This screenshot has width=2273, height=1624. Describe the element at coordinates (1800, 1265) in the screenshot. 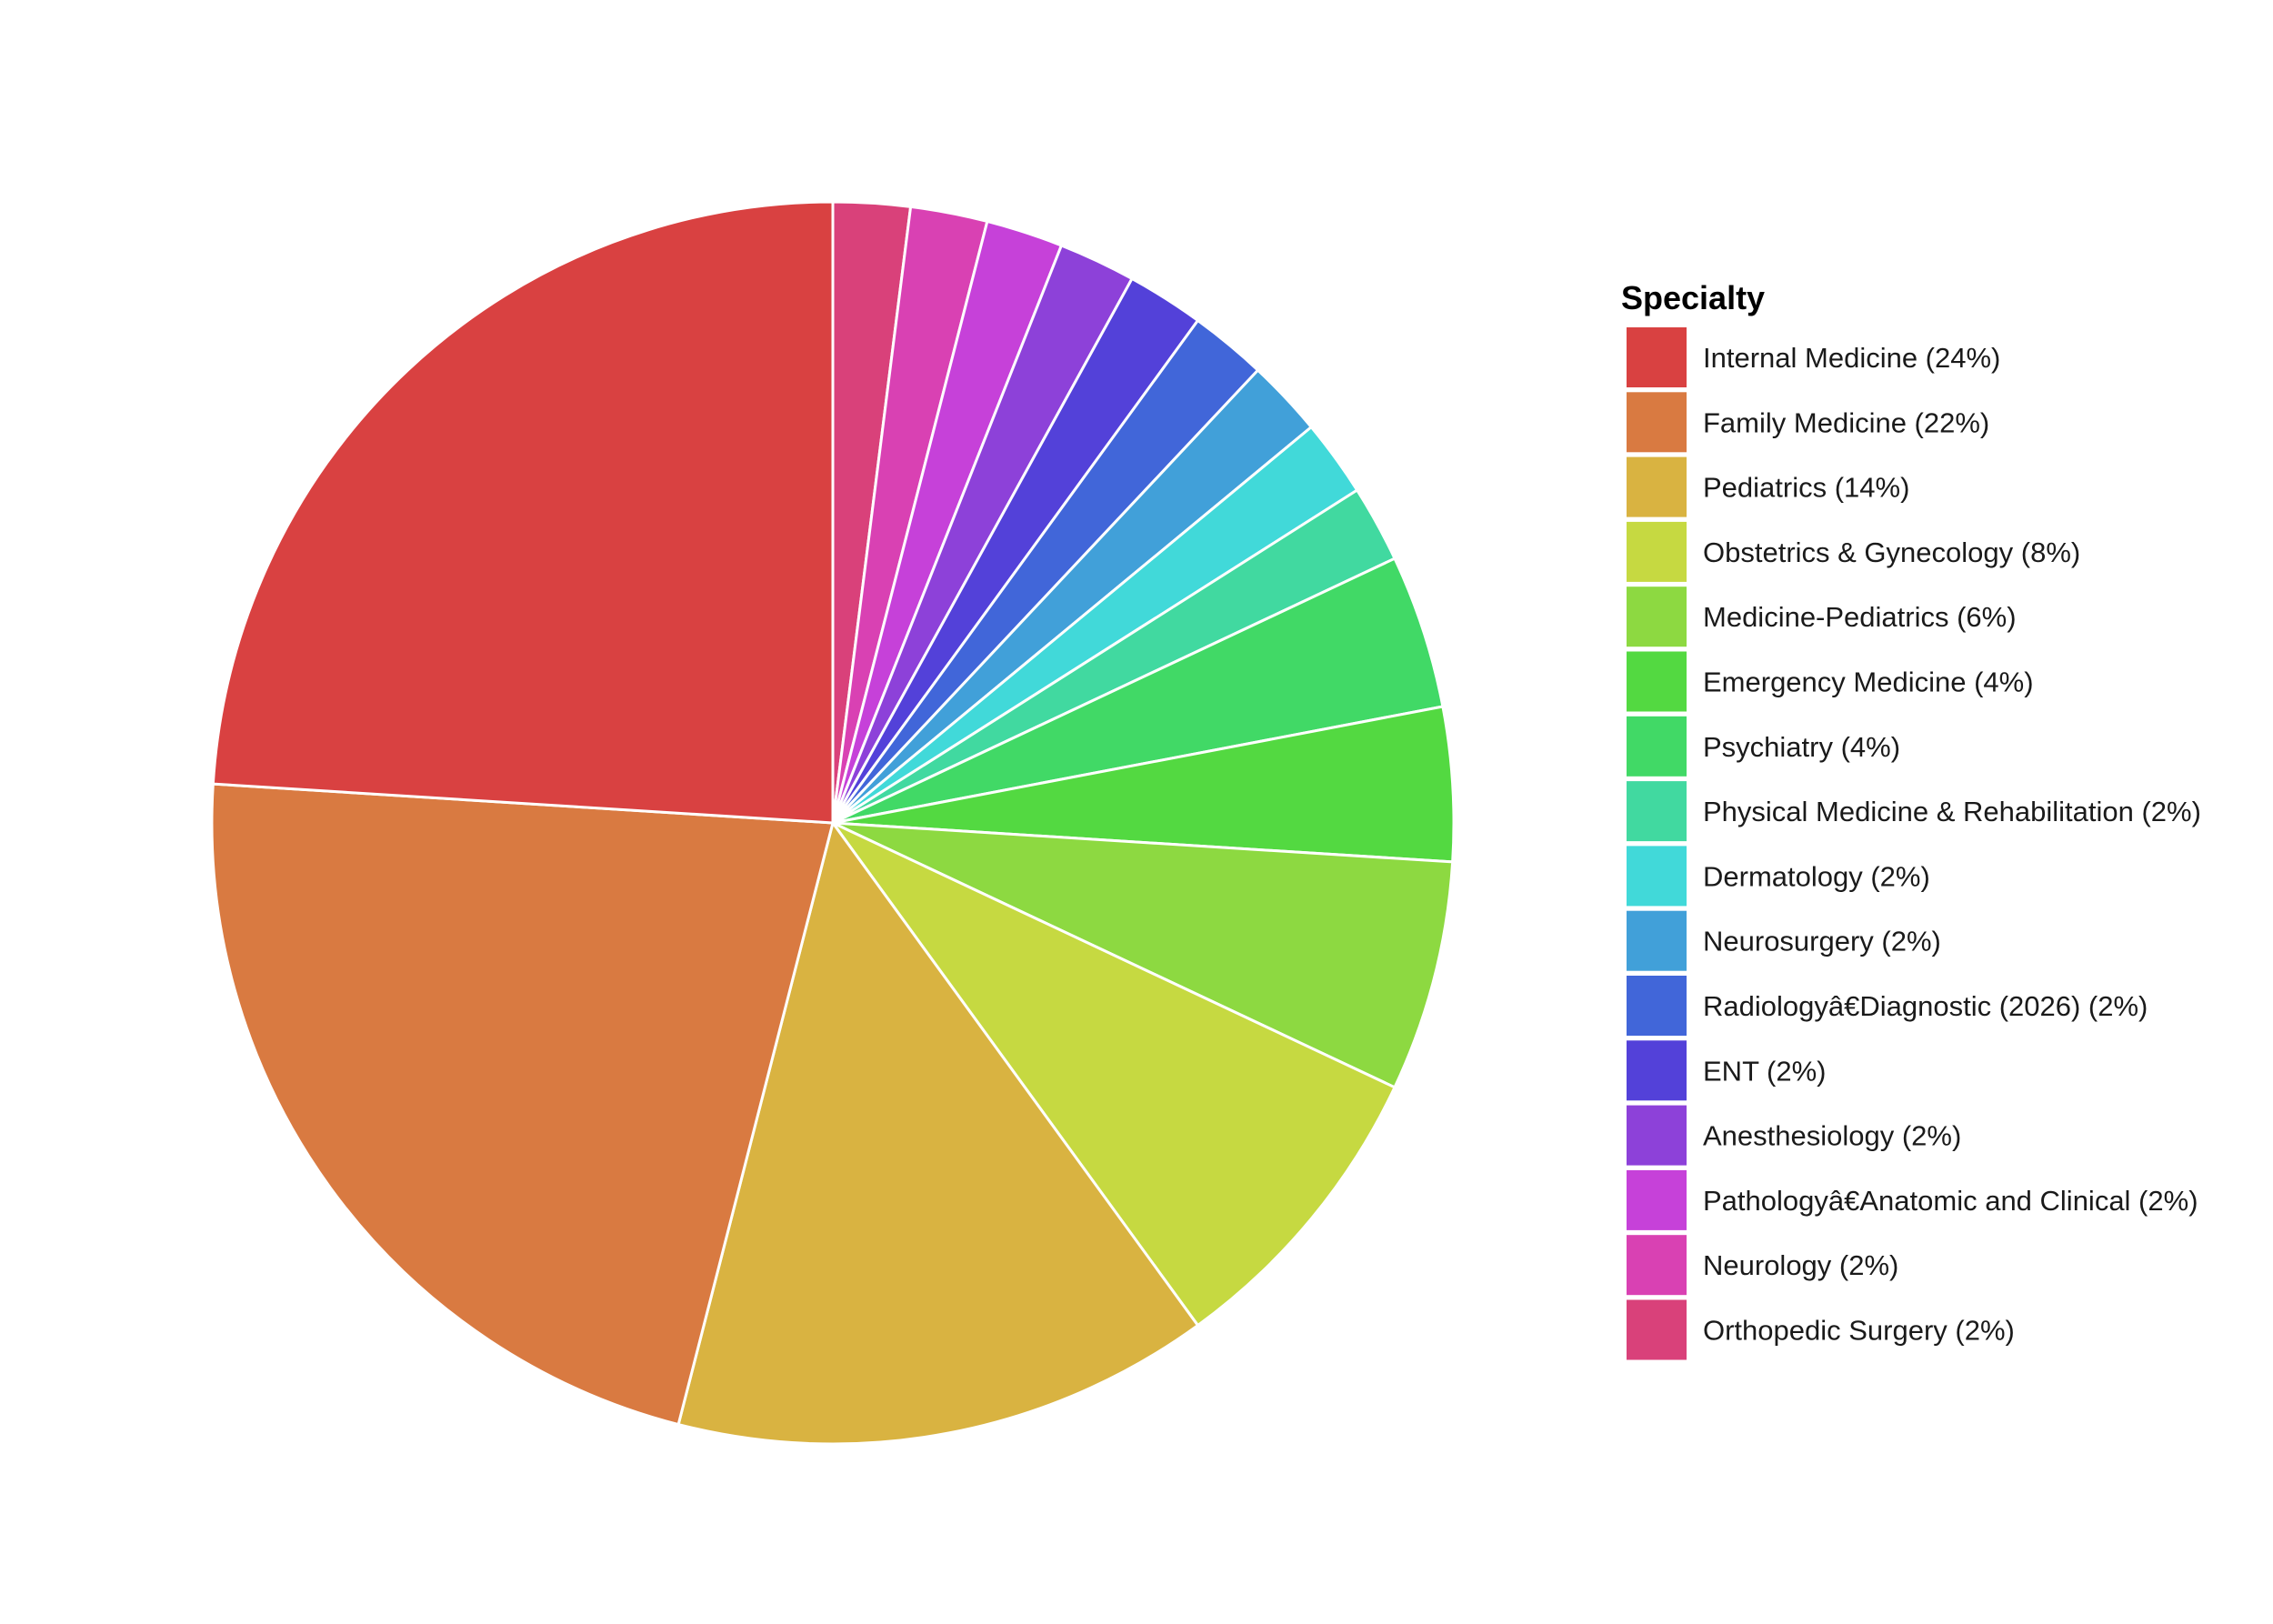

I see `legend-label-14: Neurology (2%)` at that location.